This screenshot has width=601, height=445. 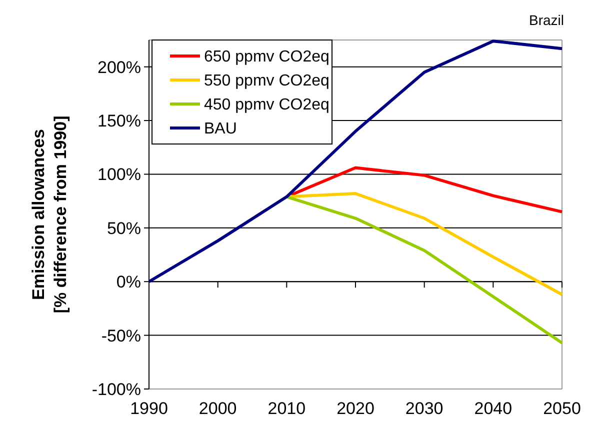 What do you see at coordinates (267, 57) in the screenshot?
I see `legend-label: 650 ppmv CO2eq` at bounding box center [267, 57].